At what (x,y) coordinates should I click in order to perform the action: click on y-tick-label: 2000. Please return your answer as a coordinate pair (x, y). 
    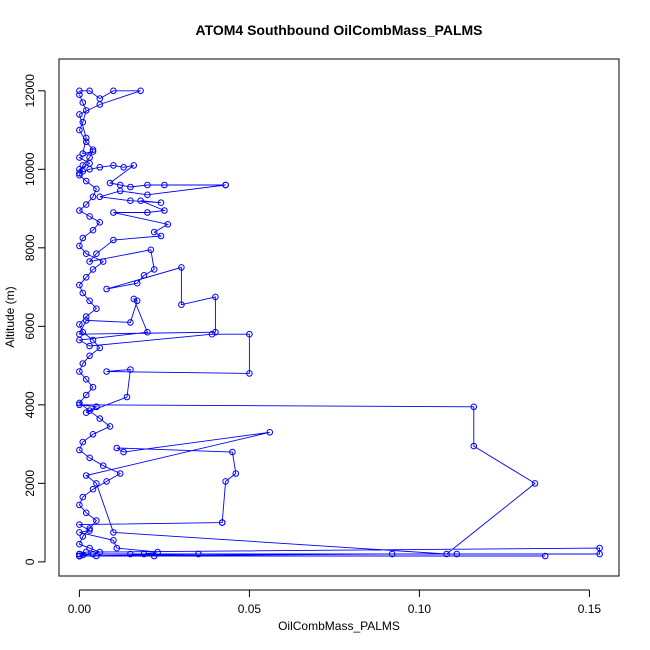
    Looking at the image, I should click on (30, 483).